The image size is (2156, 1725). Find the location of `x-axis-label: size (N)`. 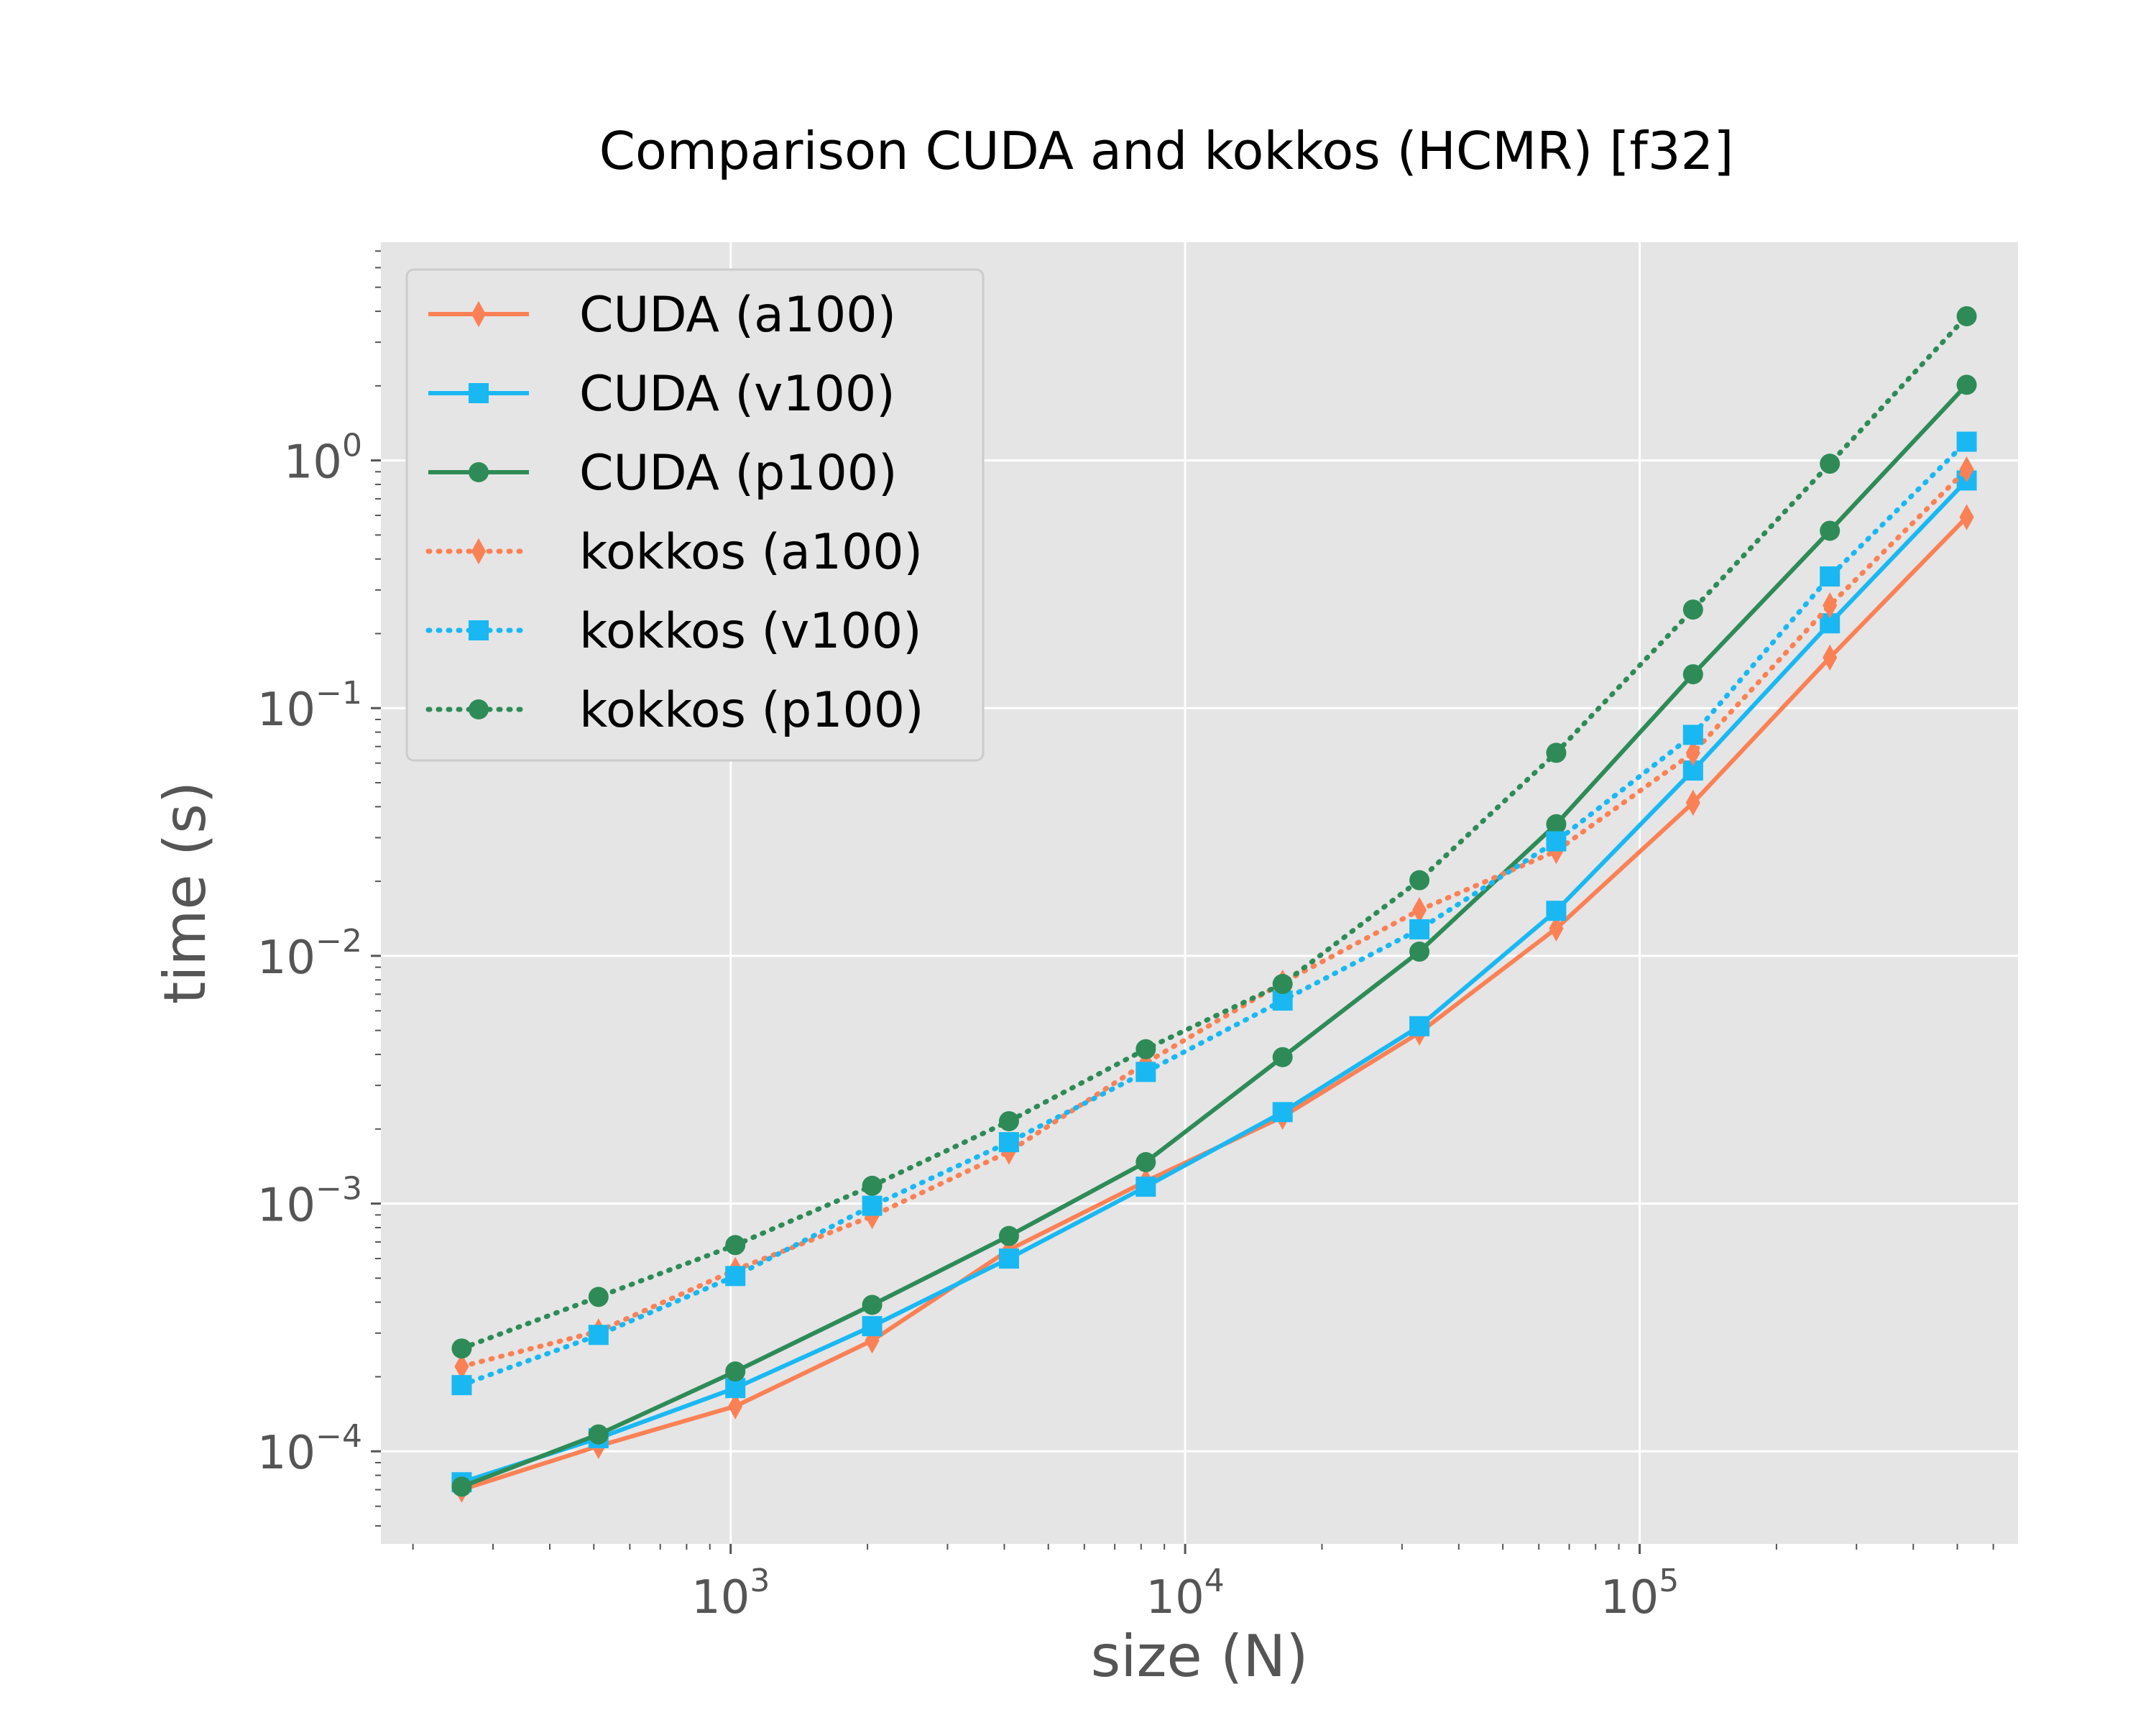

x-axis-label: size (N) is located at coordinates (1200, 1656).